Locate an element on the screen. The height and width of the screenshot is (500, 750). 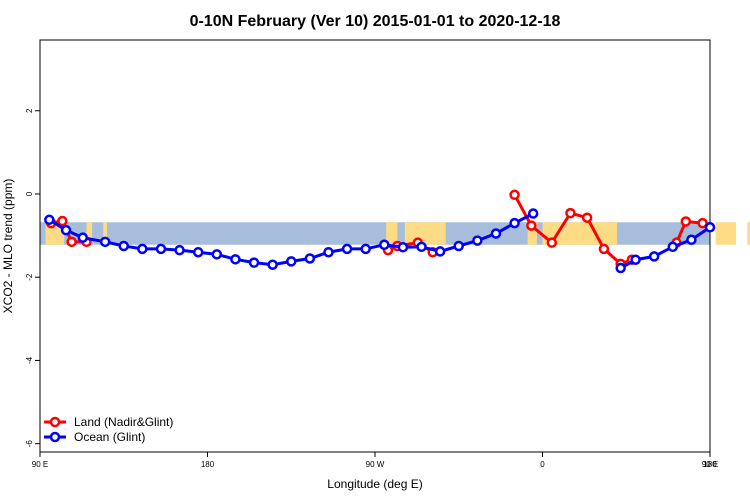
legend: Land (Nadir&Glint)Ocean (Glint) is located at coordinates (108, 429).